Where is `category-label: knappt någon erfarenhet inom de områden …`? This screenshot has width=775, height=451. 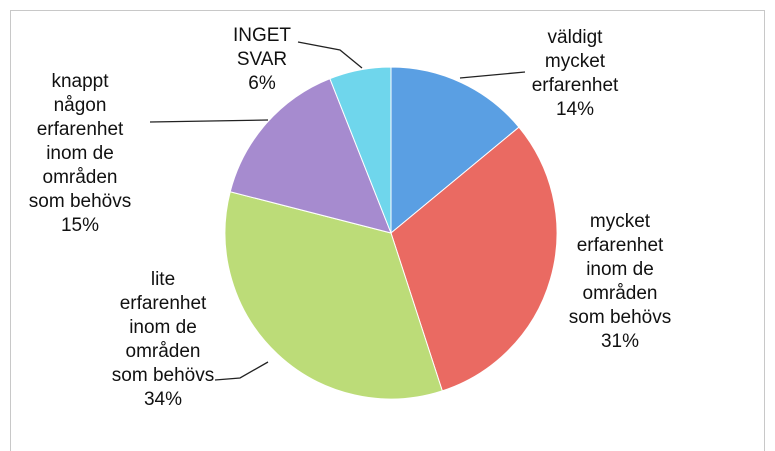
category-label: knappt någon erfarenhet inom de områden … is located at coordinates (80, 141).